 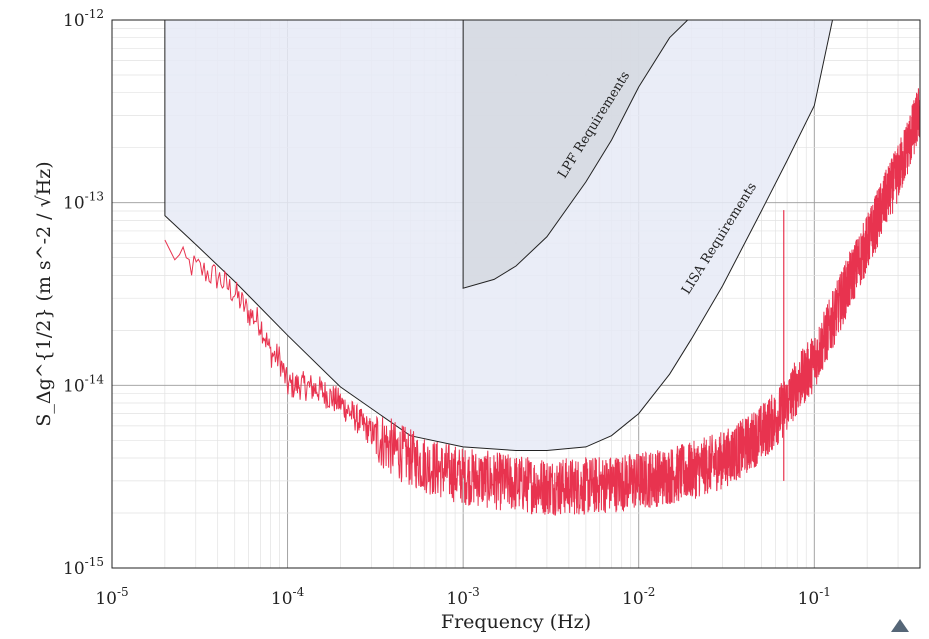 What do you see at coordinates (83, 567) in the screenshot?
I see `y-tick-label: 10-15` at bounding box center [83, 567].